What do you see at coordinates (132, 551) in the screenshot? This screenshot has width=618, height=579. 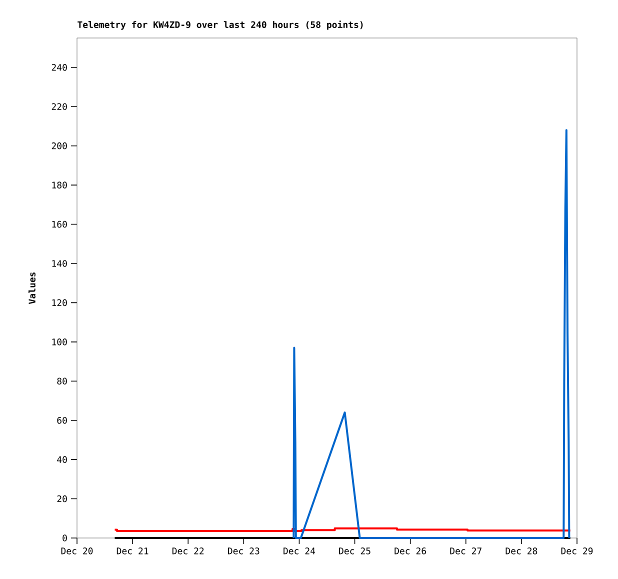 I see `x-tick-label: Dec 21` at bounding box center [132, 551].